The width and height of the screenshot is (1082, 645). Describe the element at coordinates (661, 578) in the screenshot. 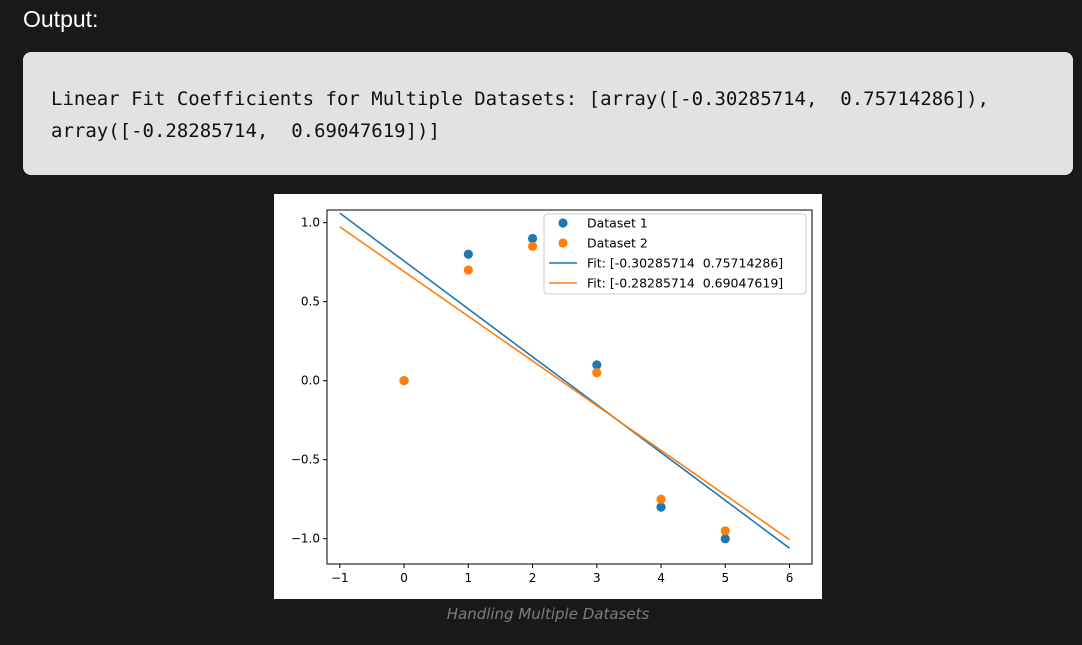

I see `x-tick-label-5: 4` at that location.